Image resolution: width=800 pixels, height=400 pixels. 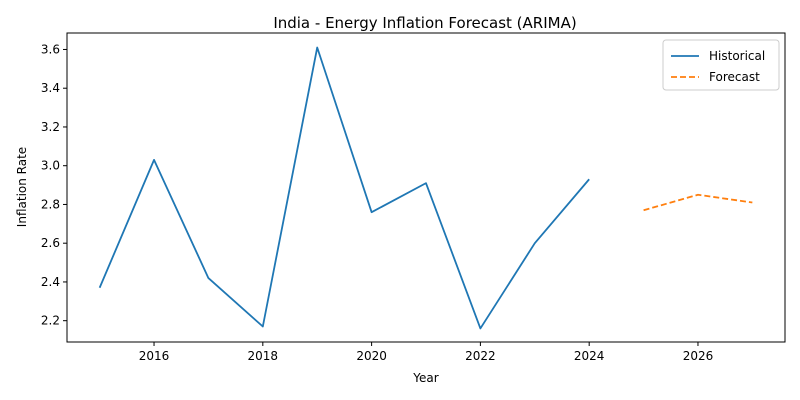 I want to click on legend-label-forecast: Forecast, so click(x=734, y=77).